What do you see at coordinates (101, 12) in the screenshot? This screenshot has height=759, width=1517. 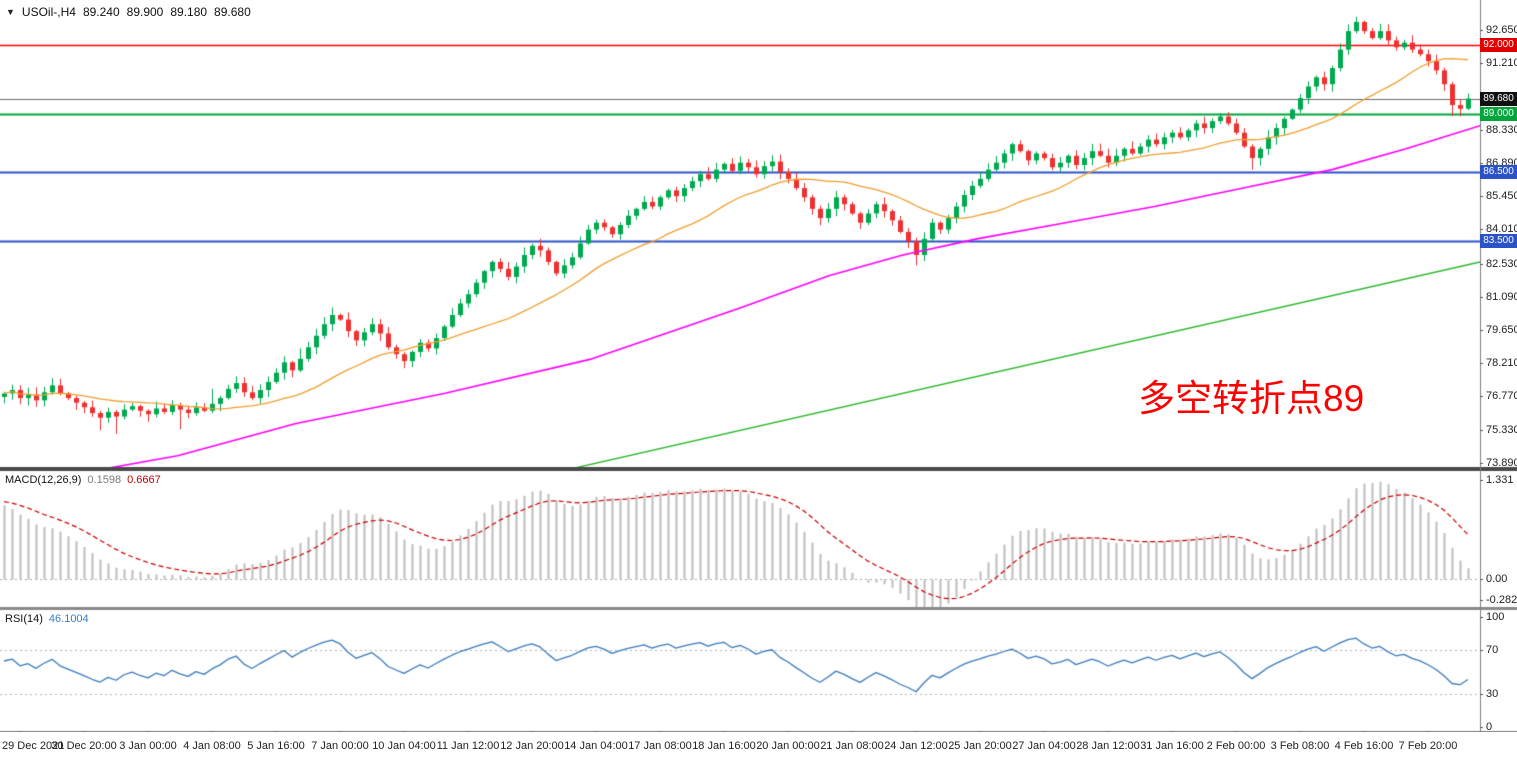 I see `ohlc-open: 89.240` at bounding box center [101, 12].